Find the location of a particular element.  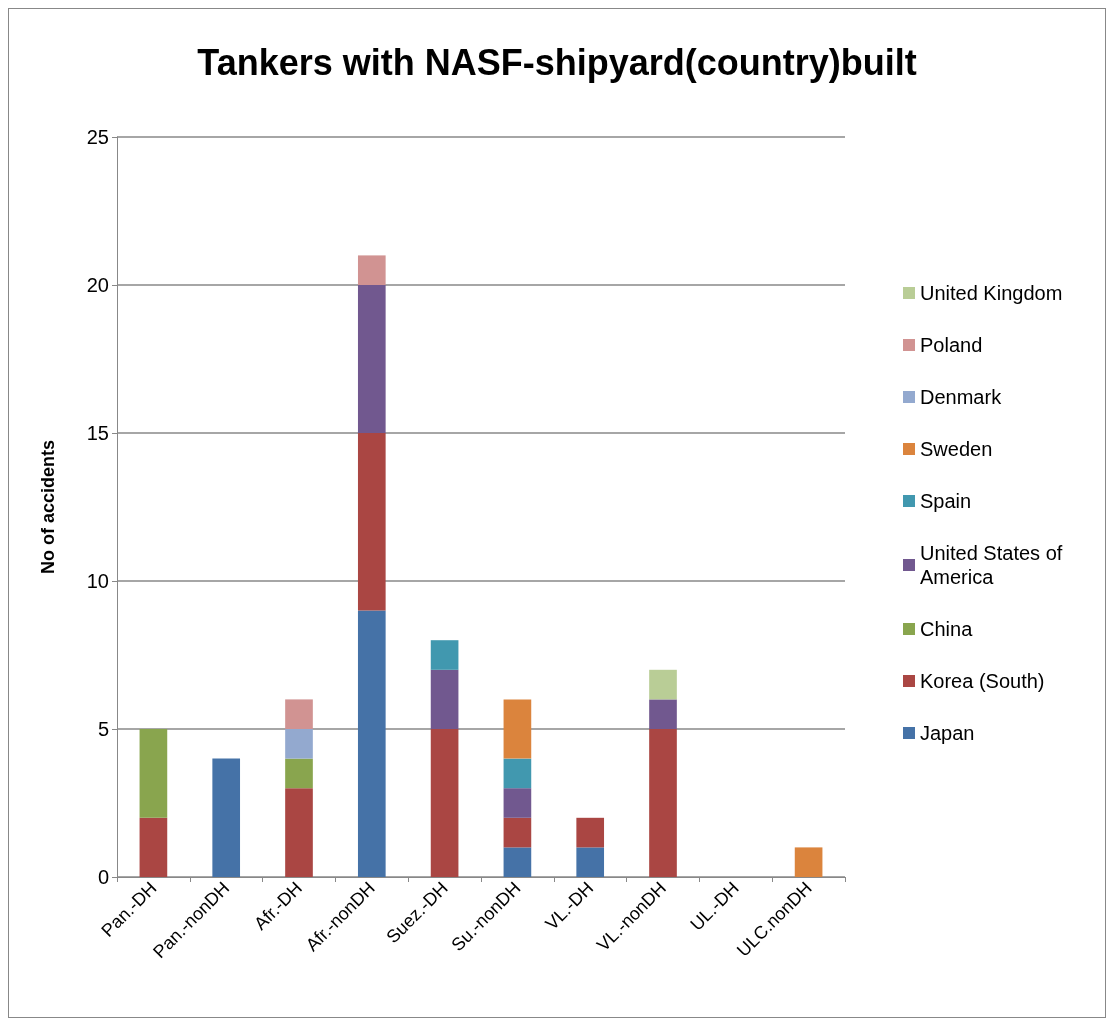

legend-label: Japan is located at coordinates (947, 733).